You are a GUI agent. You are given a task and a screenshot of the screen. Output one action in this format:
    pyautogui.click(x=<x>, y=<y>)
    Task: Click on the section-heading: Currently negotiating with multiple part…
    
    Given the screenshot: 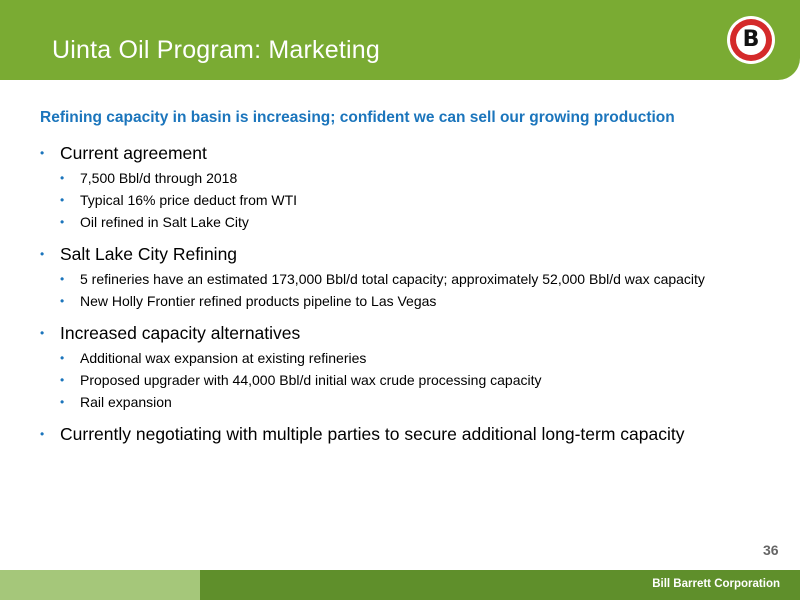 What is the action you would take?
    pyautogui.click(x=372, y=434)
    